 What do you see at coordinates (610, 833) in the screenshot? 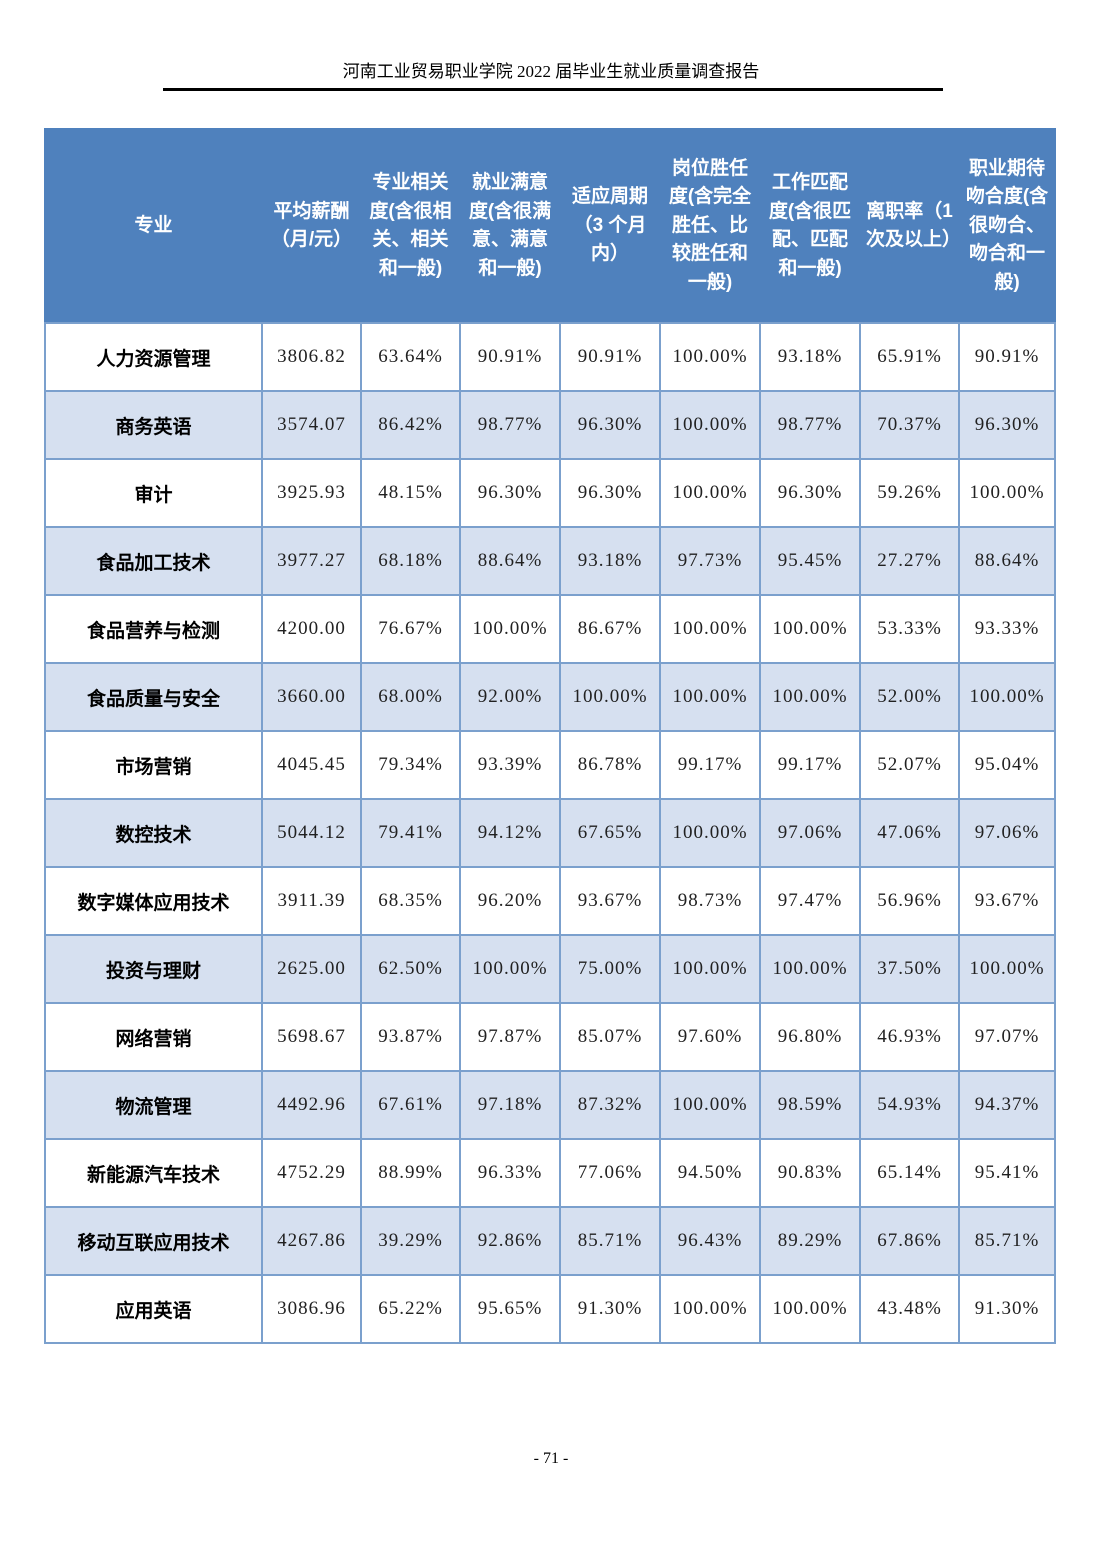
I see `value-cell: 67.65%` at bounding box center [610, 833].